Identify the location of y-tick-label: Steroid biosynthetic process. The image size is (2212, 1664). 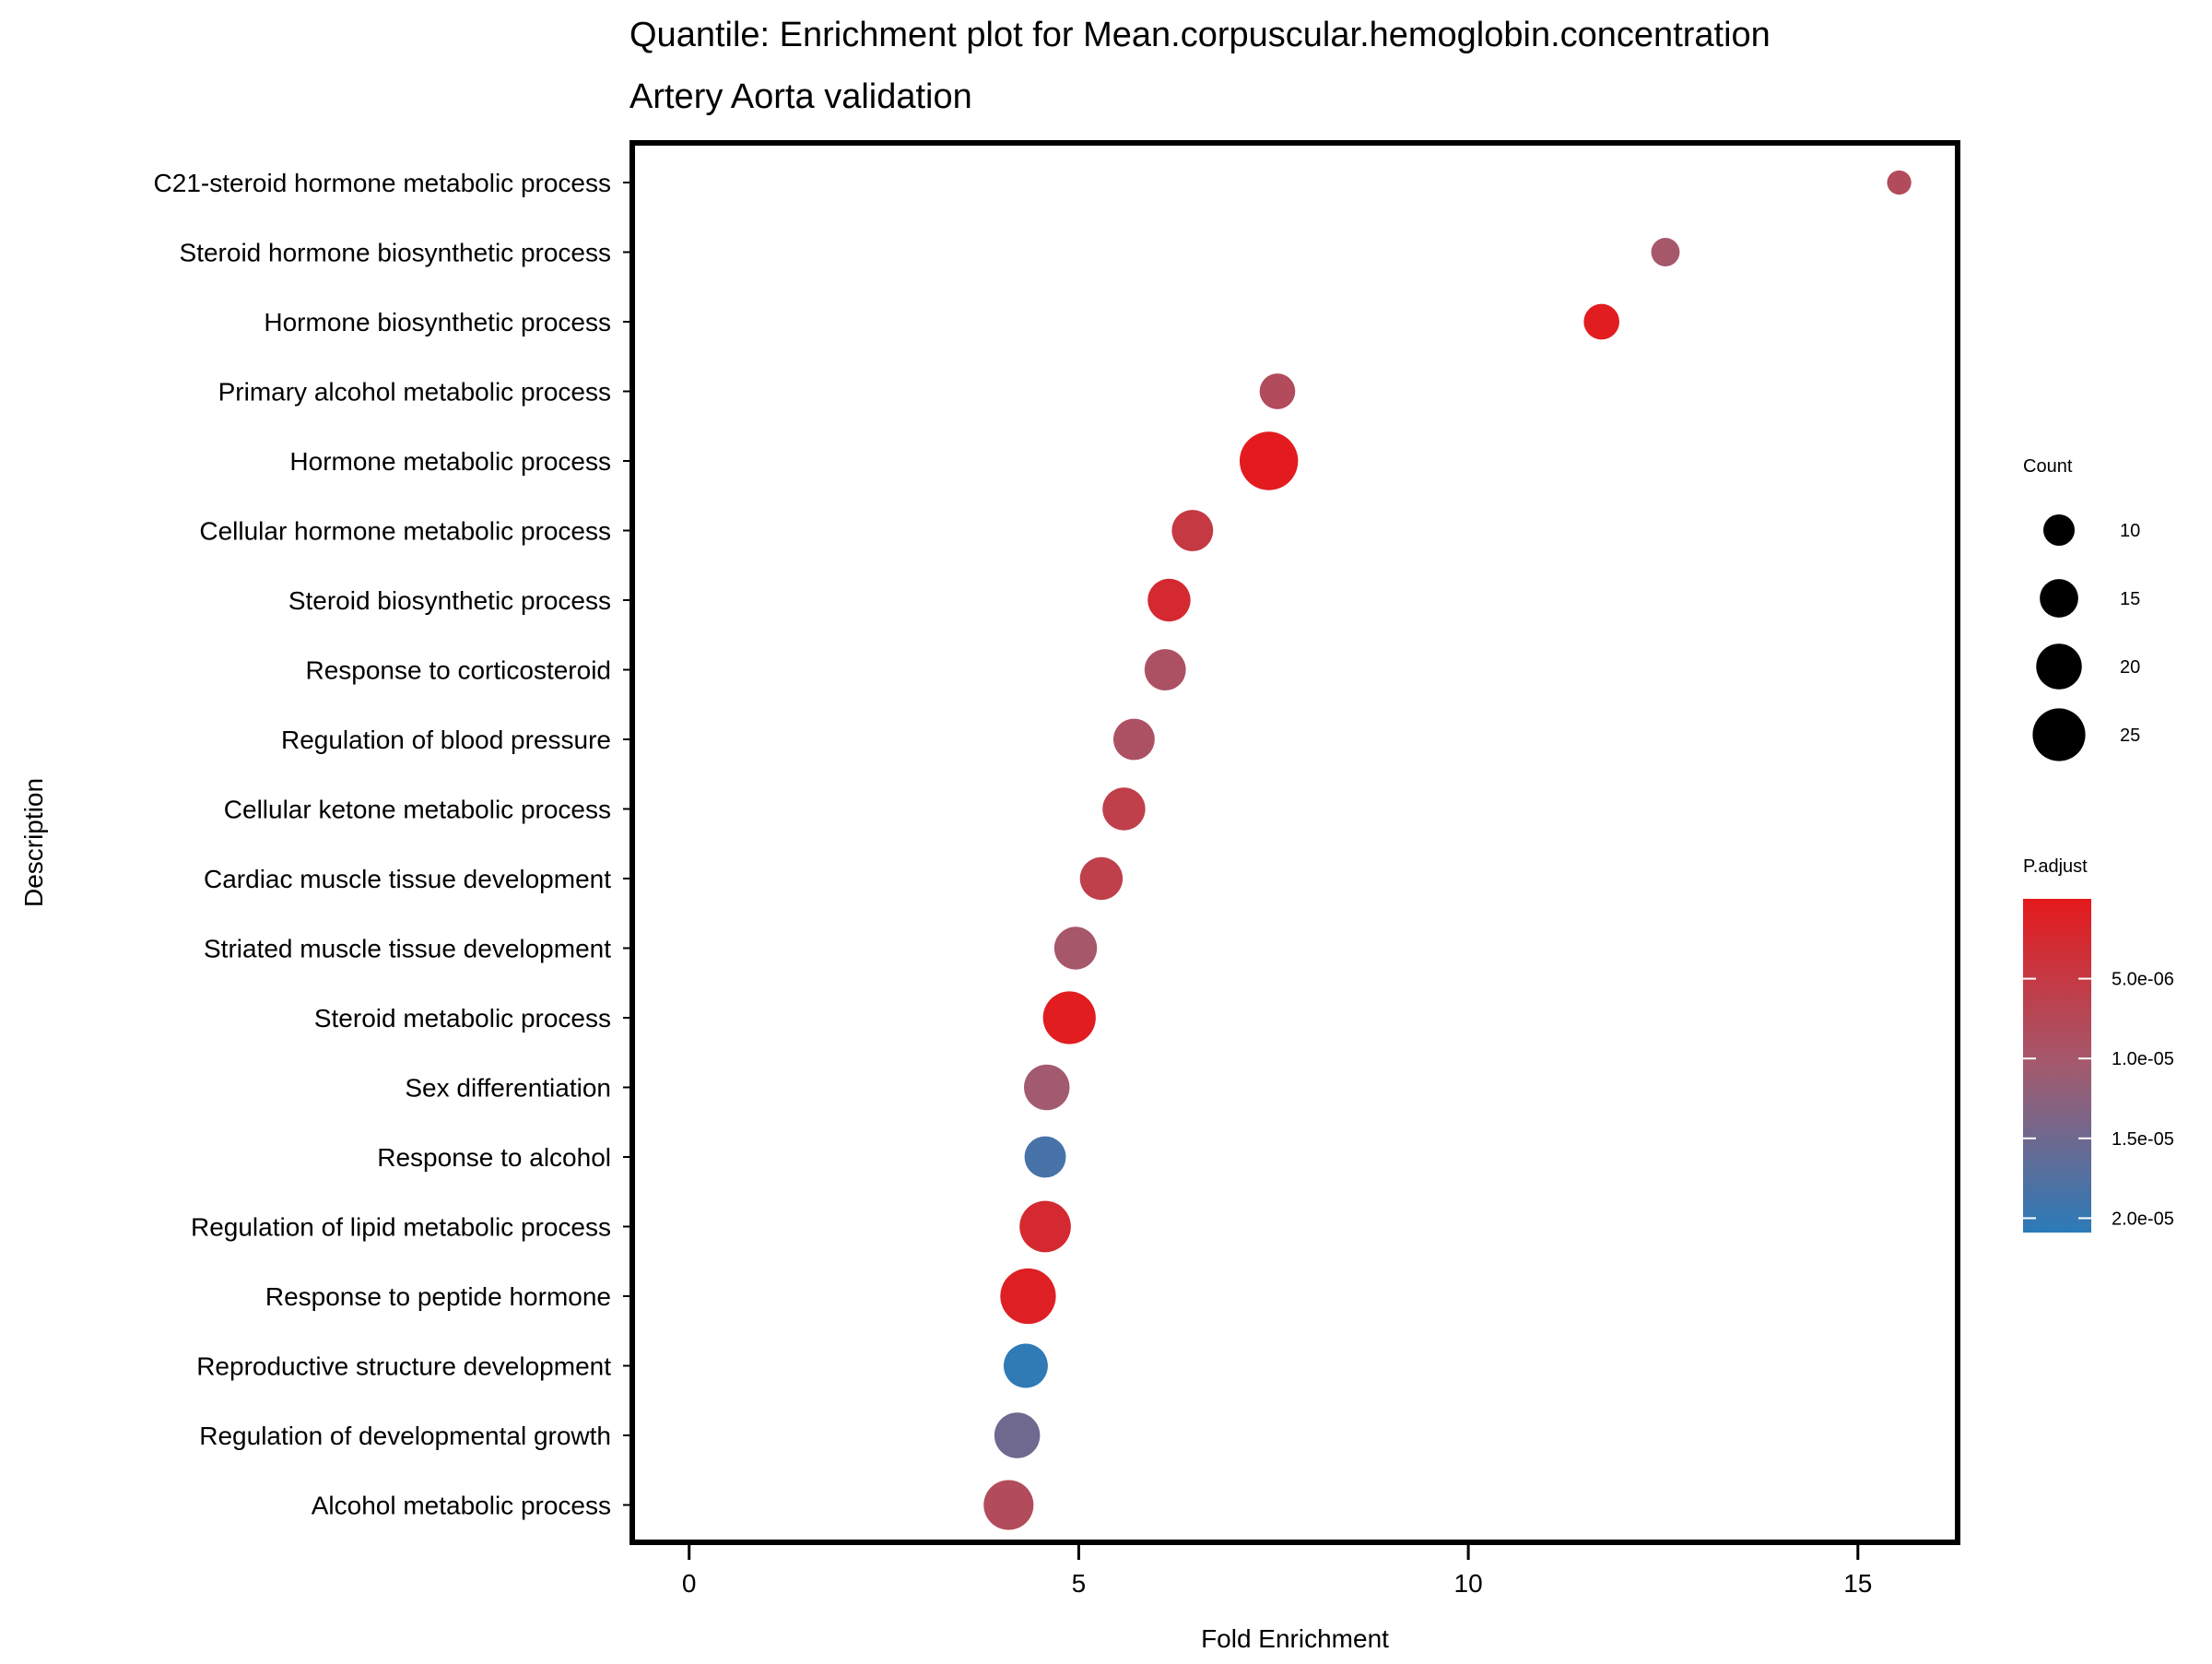
(449, 600).